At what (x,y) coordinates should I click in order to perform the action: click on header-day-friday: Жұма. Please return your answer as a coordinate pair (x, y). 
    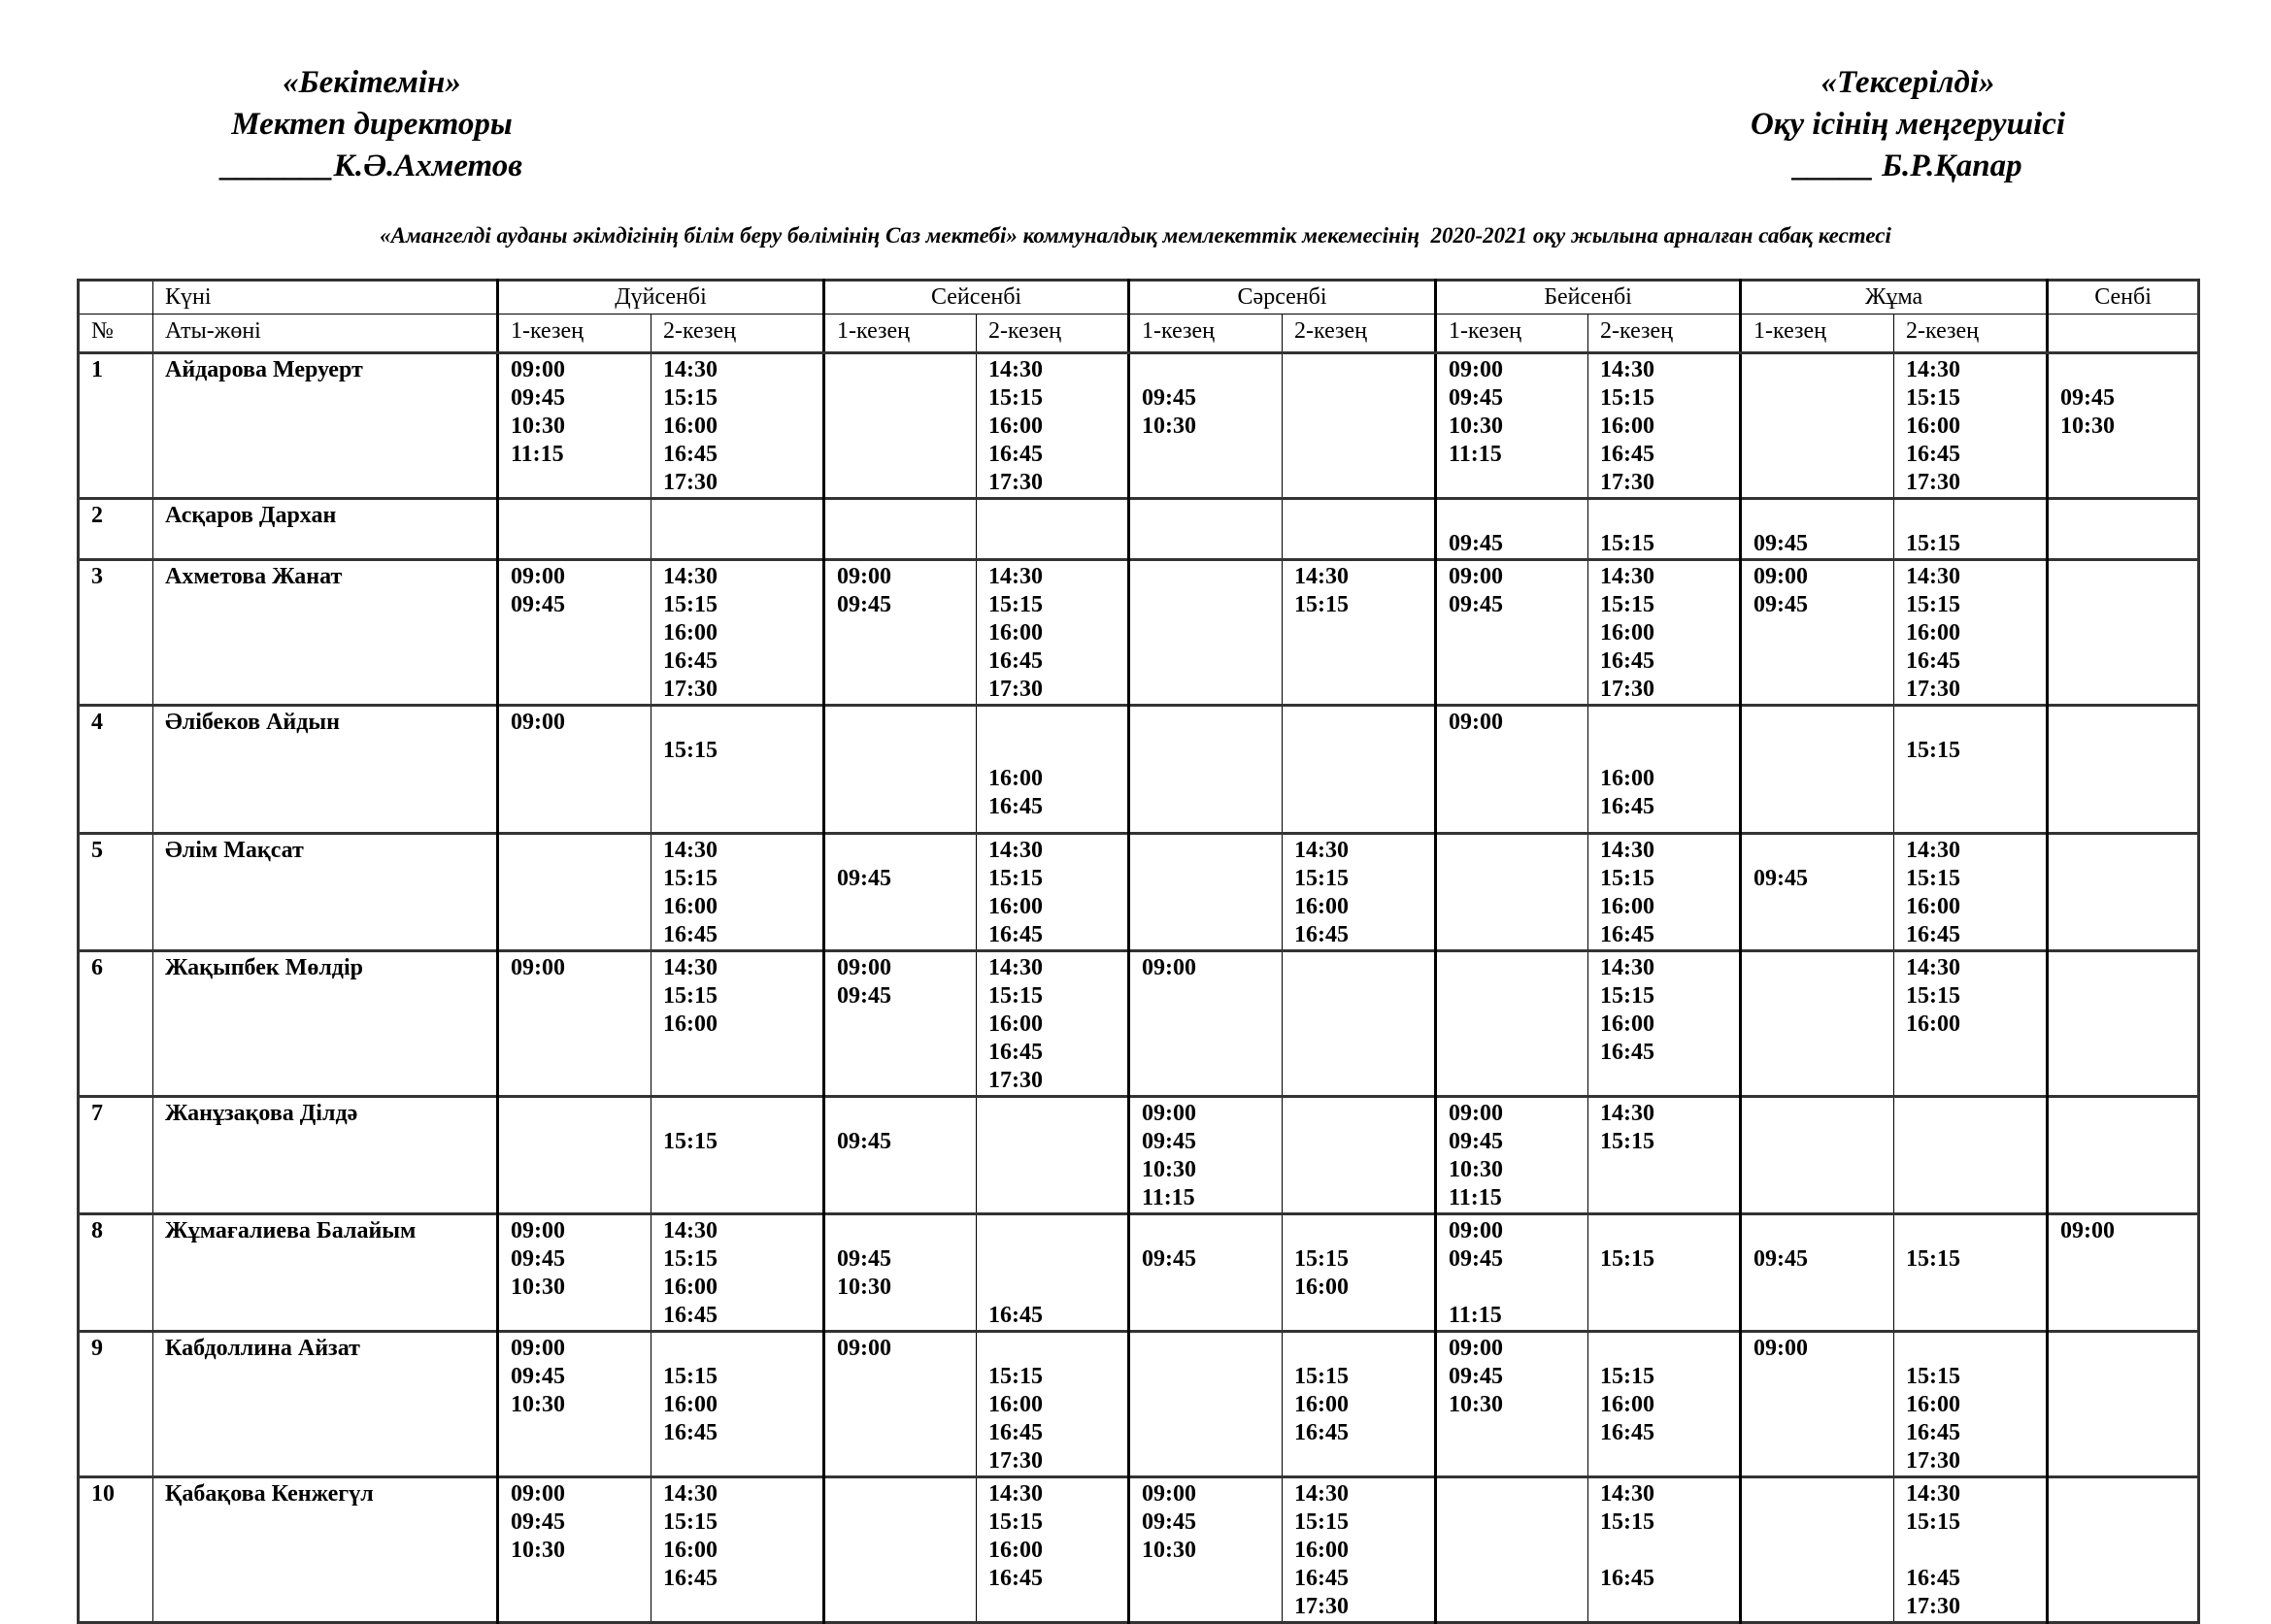
    Looking at the image, I should click on (1894, 297).